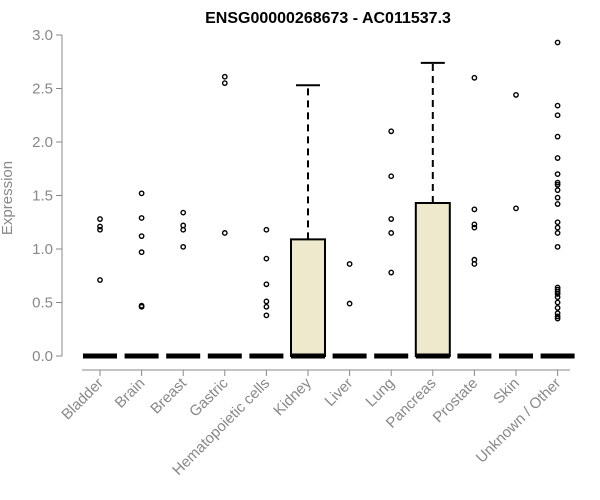 The height and width of the screenshot is (500, 600). Describe the element at coordinates (292, 396) in the screenshot. I see `x-tick-label: Kidney` at that location.